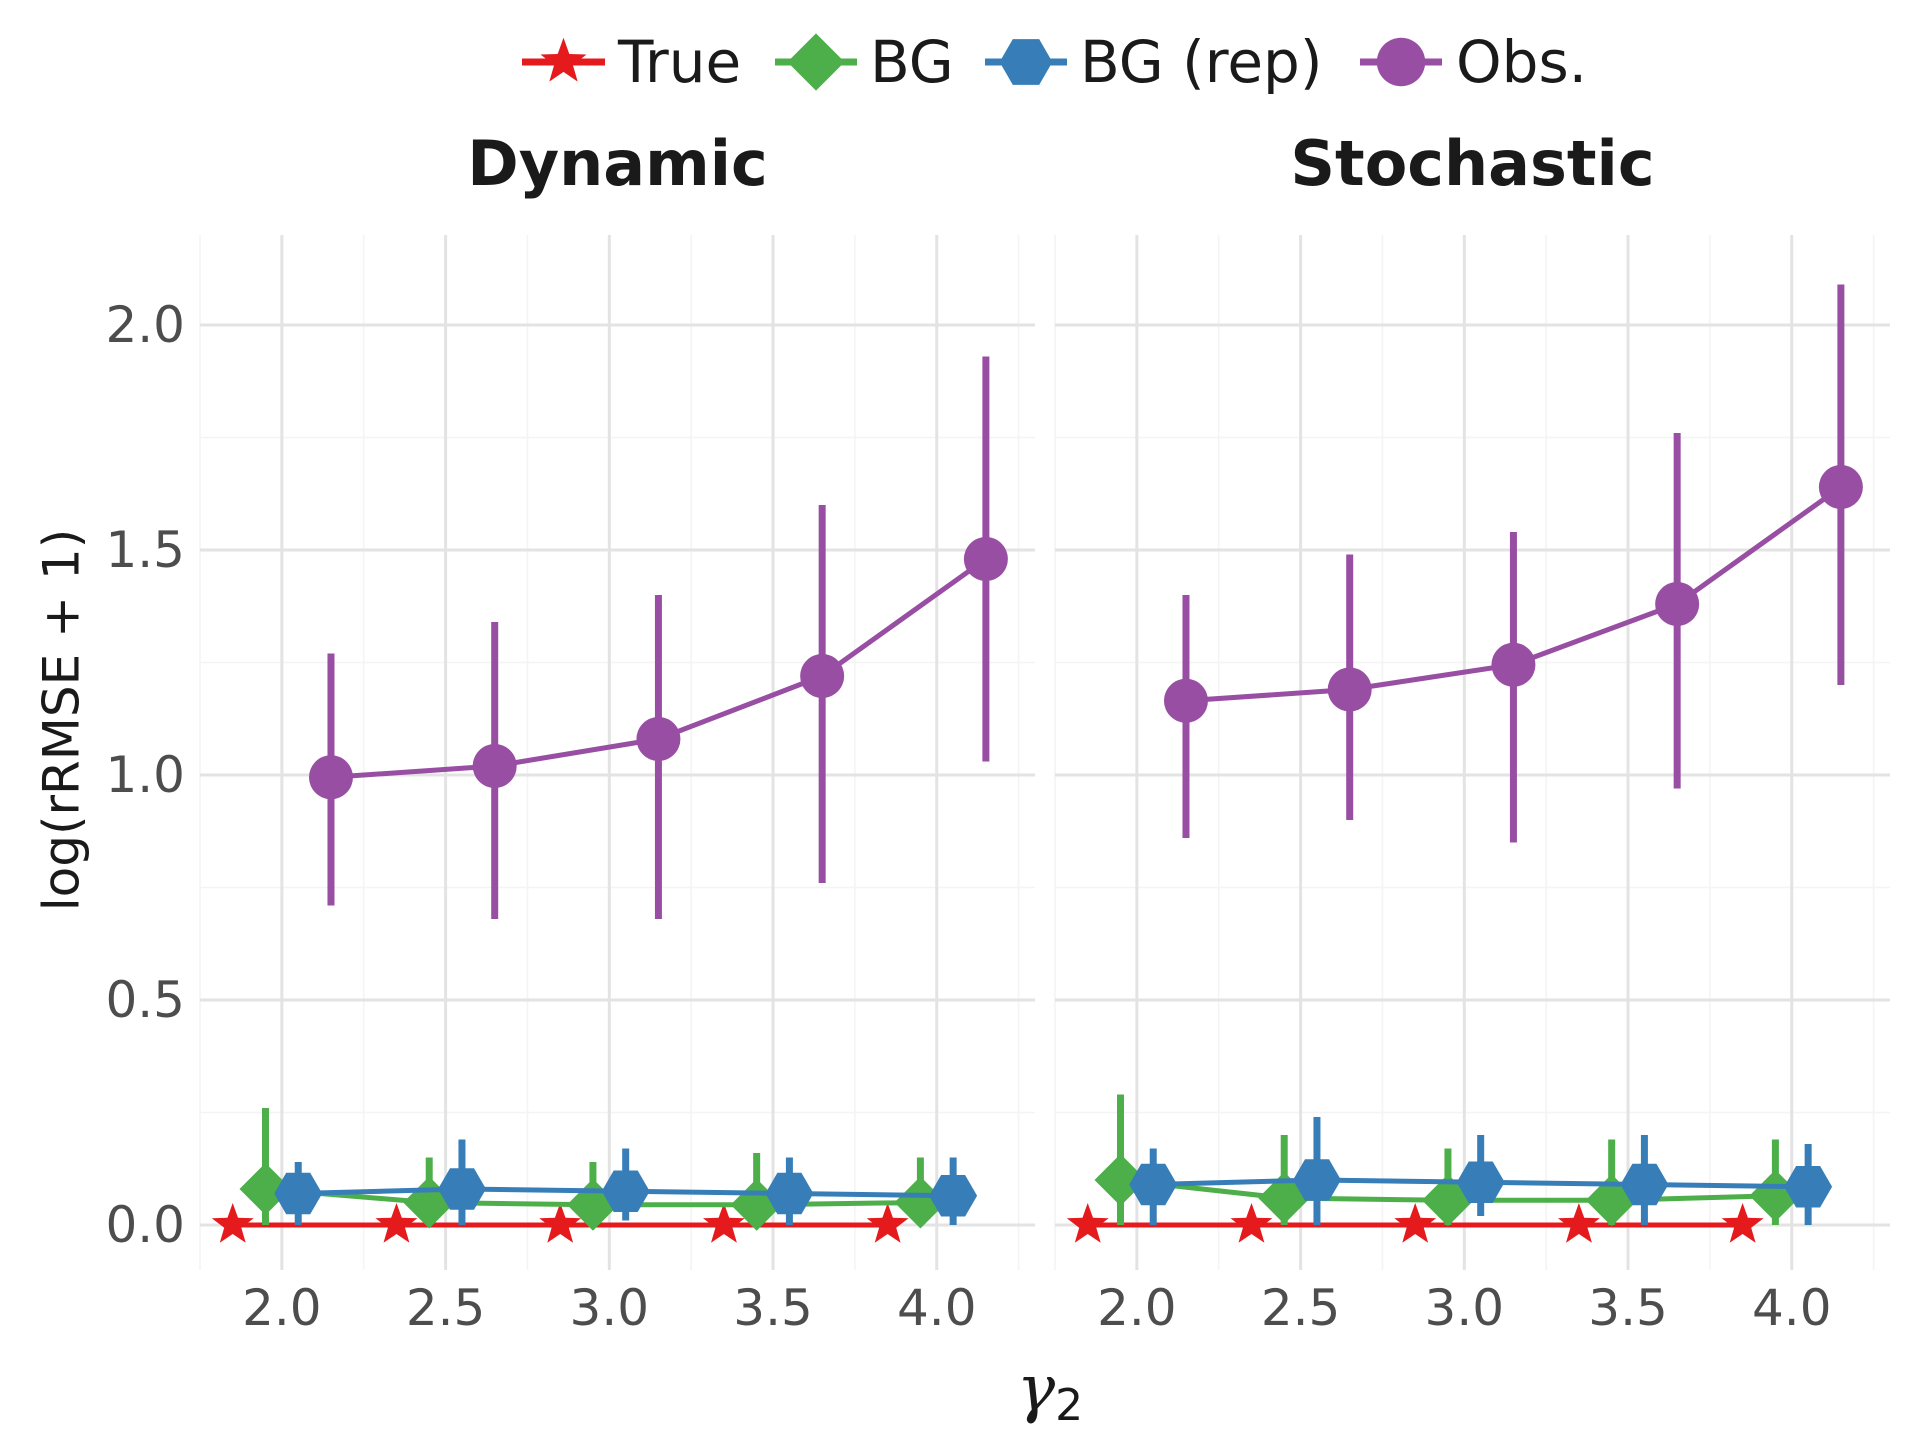 The width and height of the screenshot is (1920, 1440). Describe the element at coordinates (816, 62) in the screenshot. I see `legend-marker-diamond` at that location.